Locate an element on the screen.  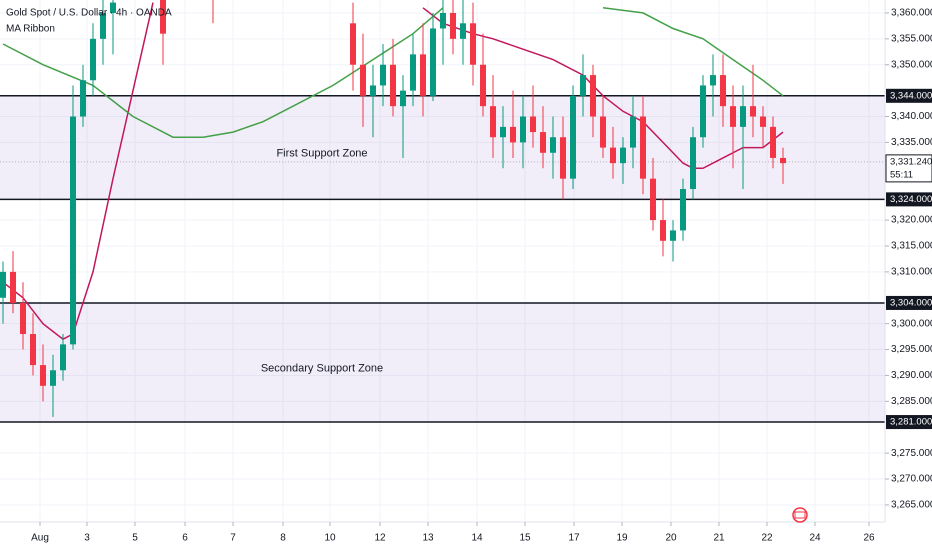
time-axis is located at coordinates (442, 536).